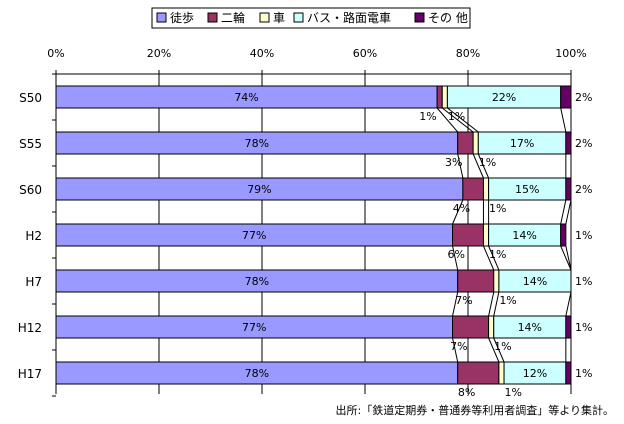 The height and width of the screenshot is (424, 624). Describe the element at coordinates (568, 189) in the screenshot. I see `bar-s60-other` at that location.